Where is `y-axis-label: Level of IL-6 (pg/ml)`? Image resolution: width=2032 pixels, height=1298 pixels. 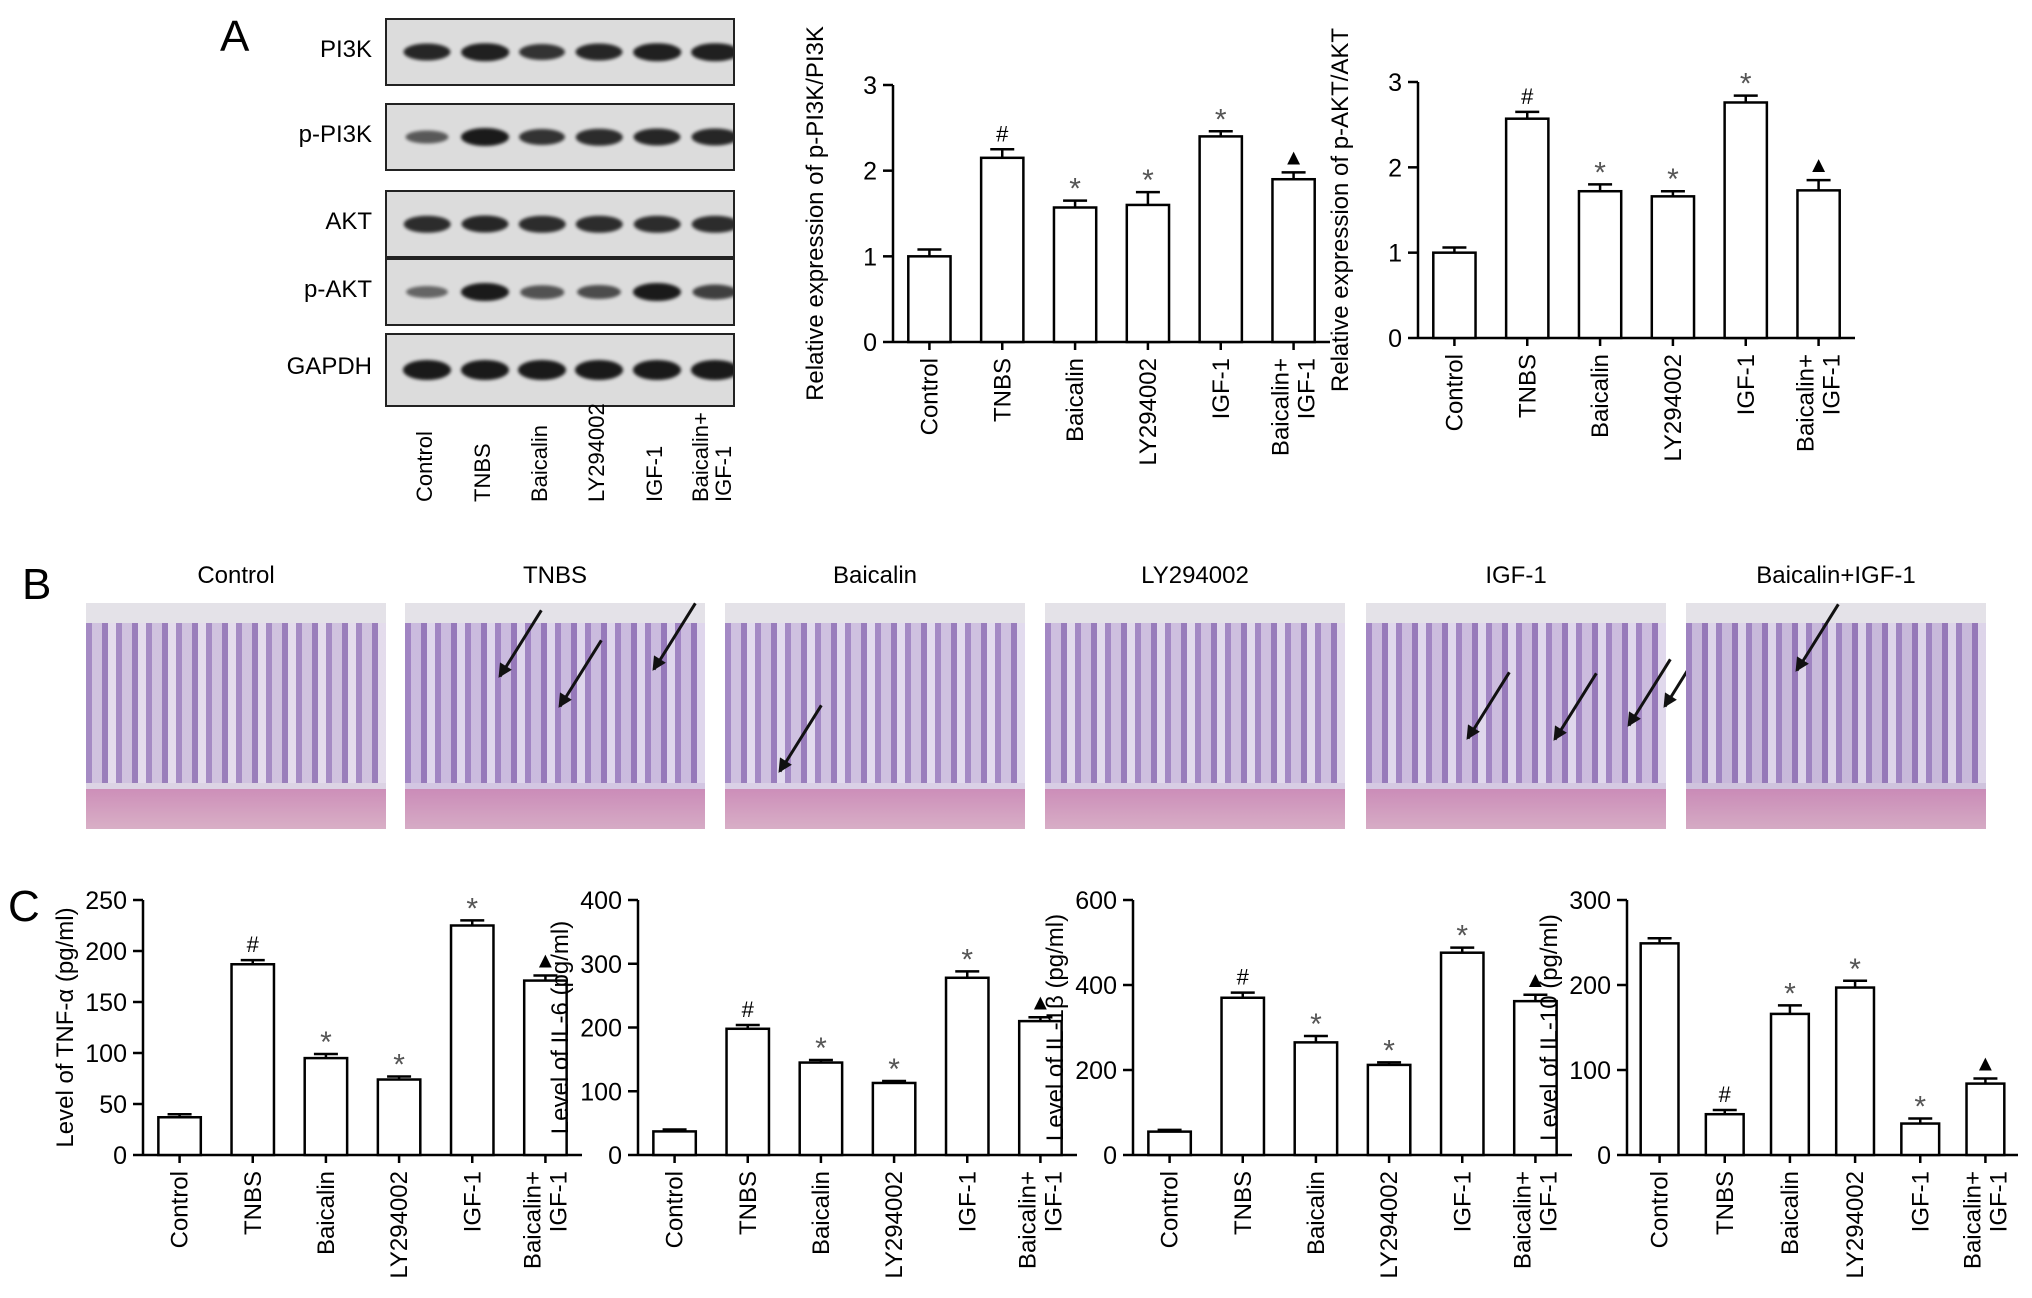
y-axis-label: Level of IL-6 (pg/ml) is located at coordinates (560, 1027).